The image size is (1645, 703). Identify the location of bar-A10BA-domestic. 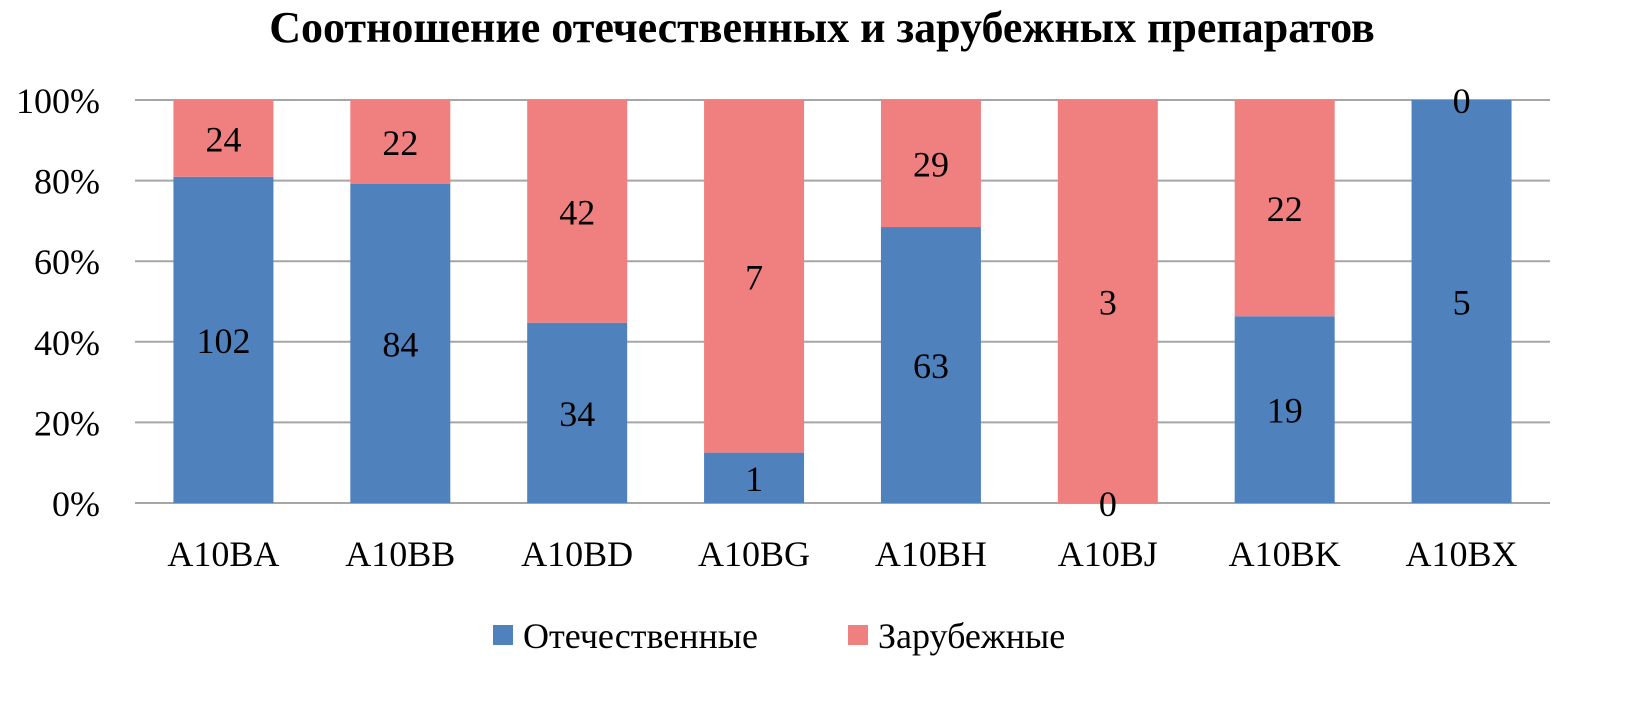
(223, 339).